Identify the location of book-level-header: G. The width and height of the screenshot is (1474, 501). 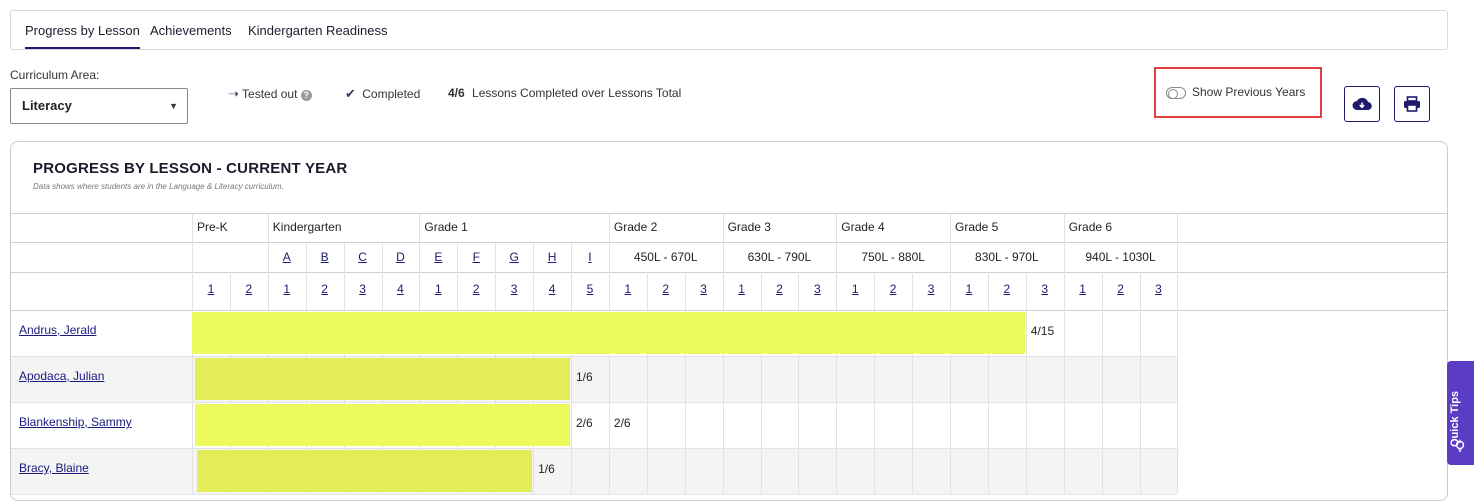
(514, 257).